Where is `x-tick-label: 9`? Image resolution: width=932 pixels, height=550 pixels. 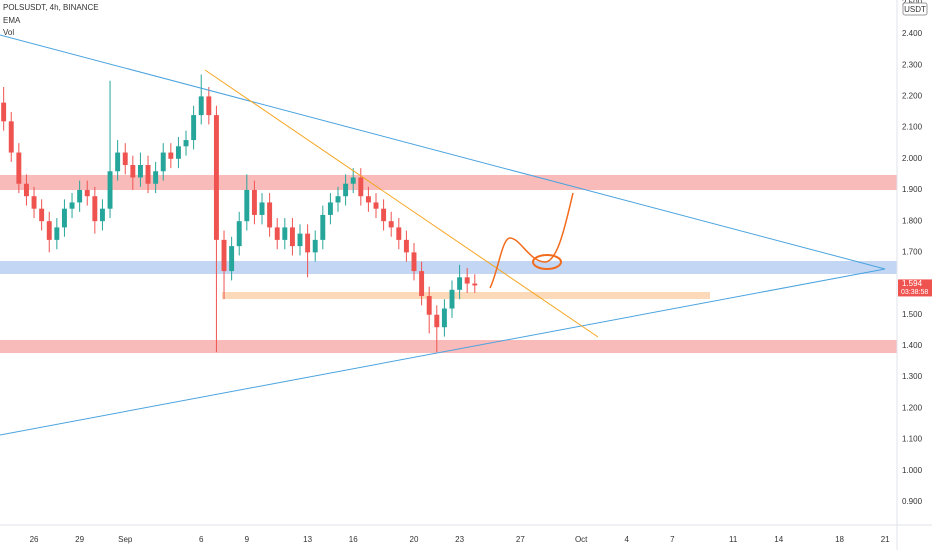
x-tick-label: 9 is located at coordinates (247, 539).